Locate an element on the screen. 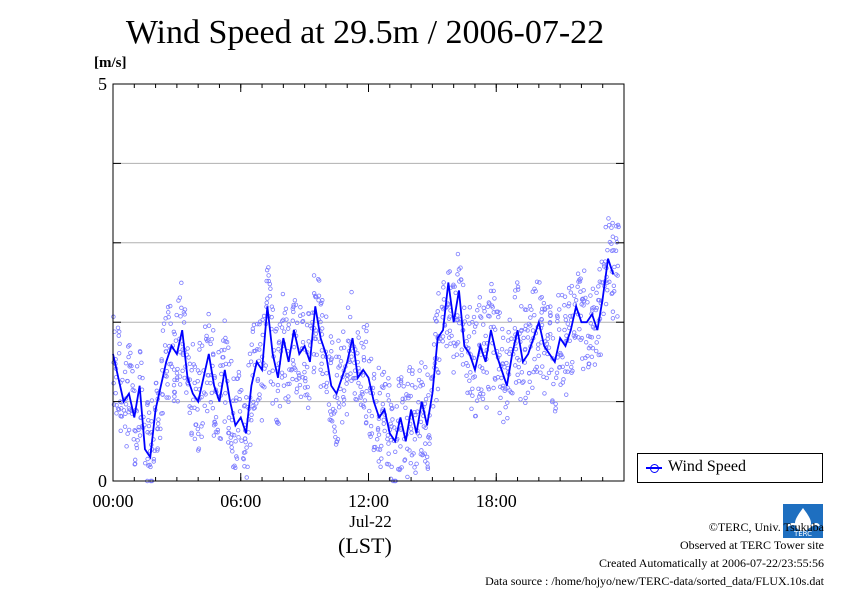 Image resolution: width=842 pixels, height=595 pixels. legend: Wind Speed is located at coordinates (730, 468).